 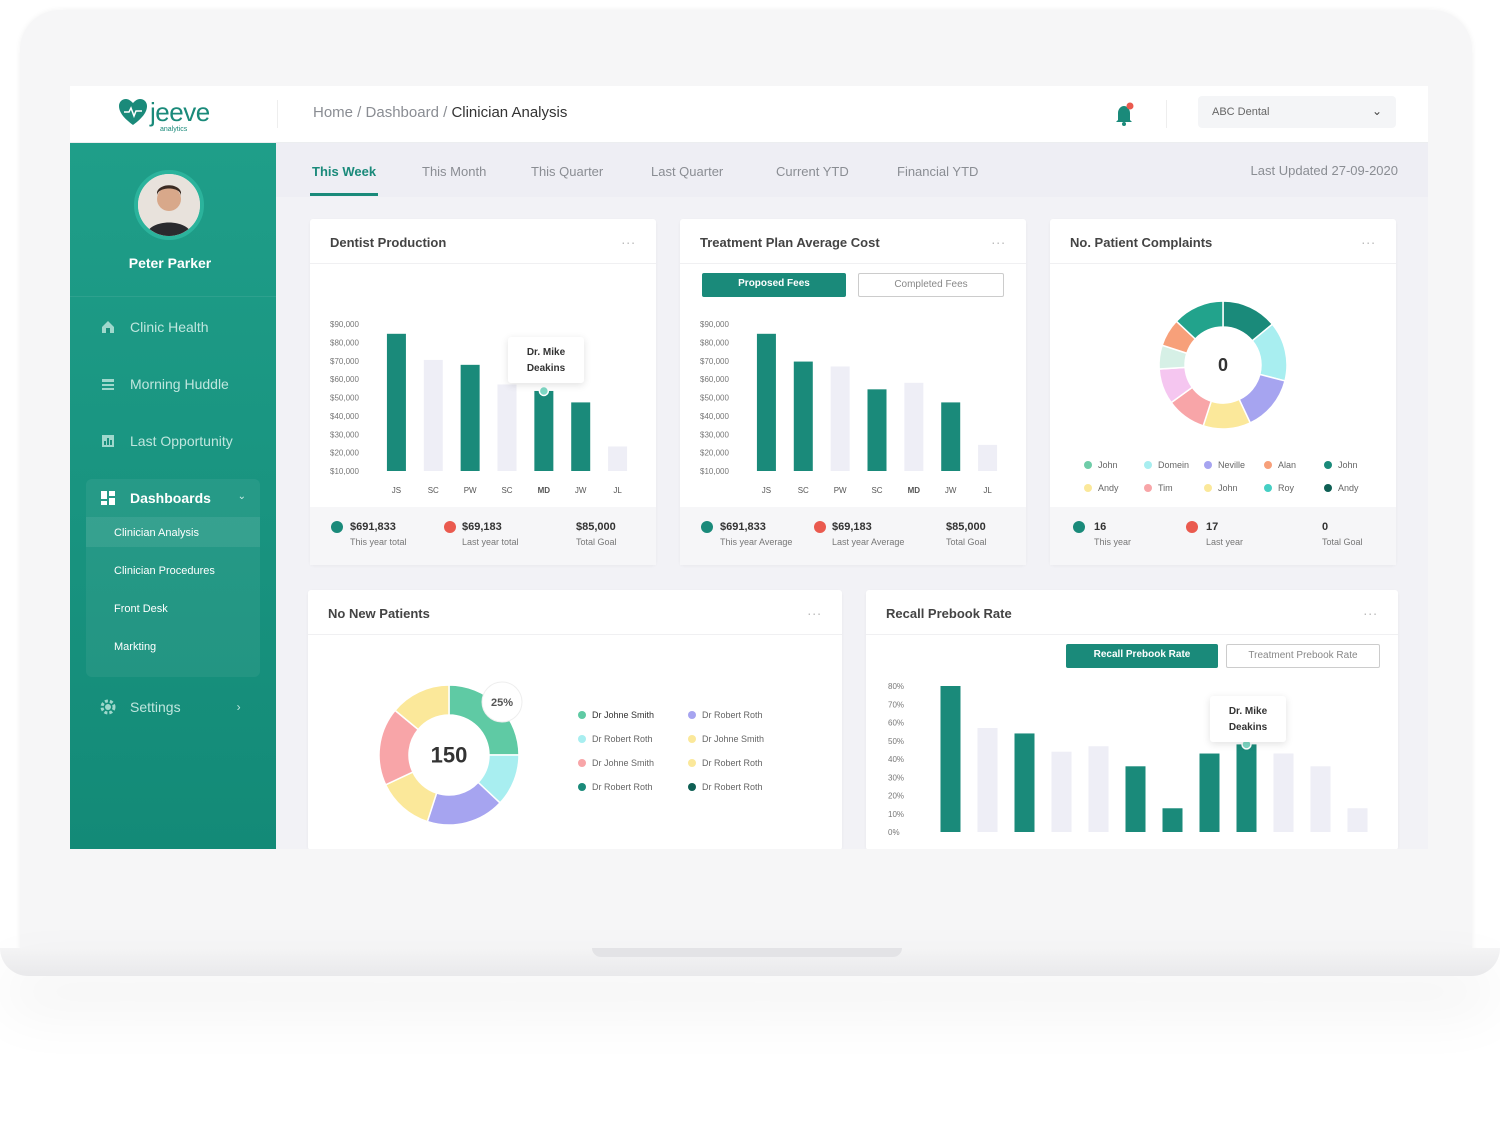 I want to click on x-tick-label: MD, so click(x=544, y=490).